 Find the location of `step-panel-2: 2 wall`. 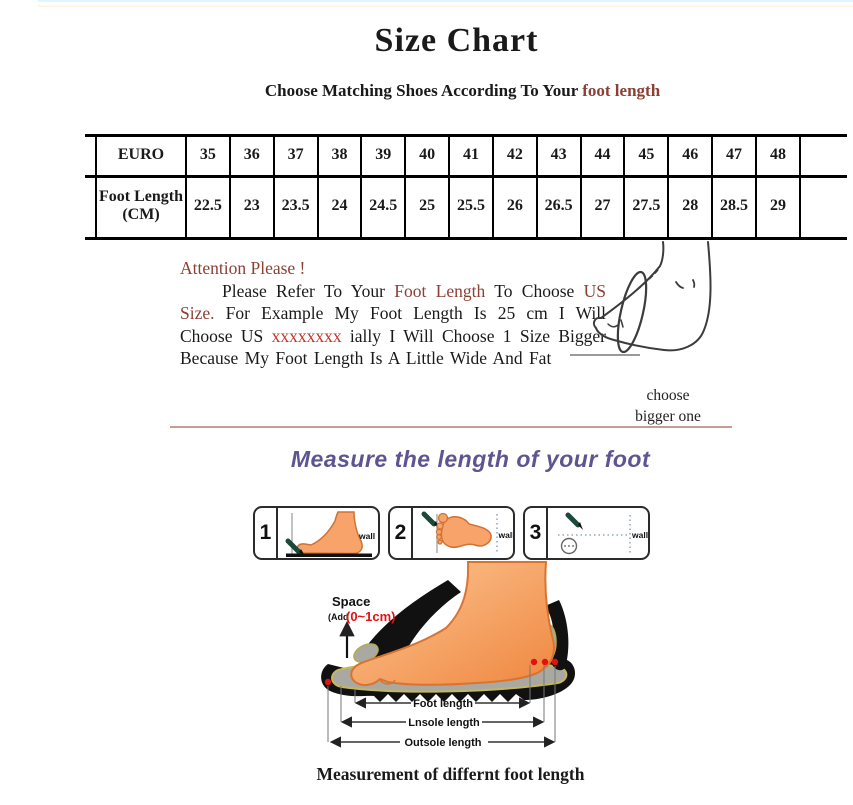

step-panel-2: 2 wall is located at coordinates (451, 533).